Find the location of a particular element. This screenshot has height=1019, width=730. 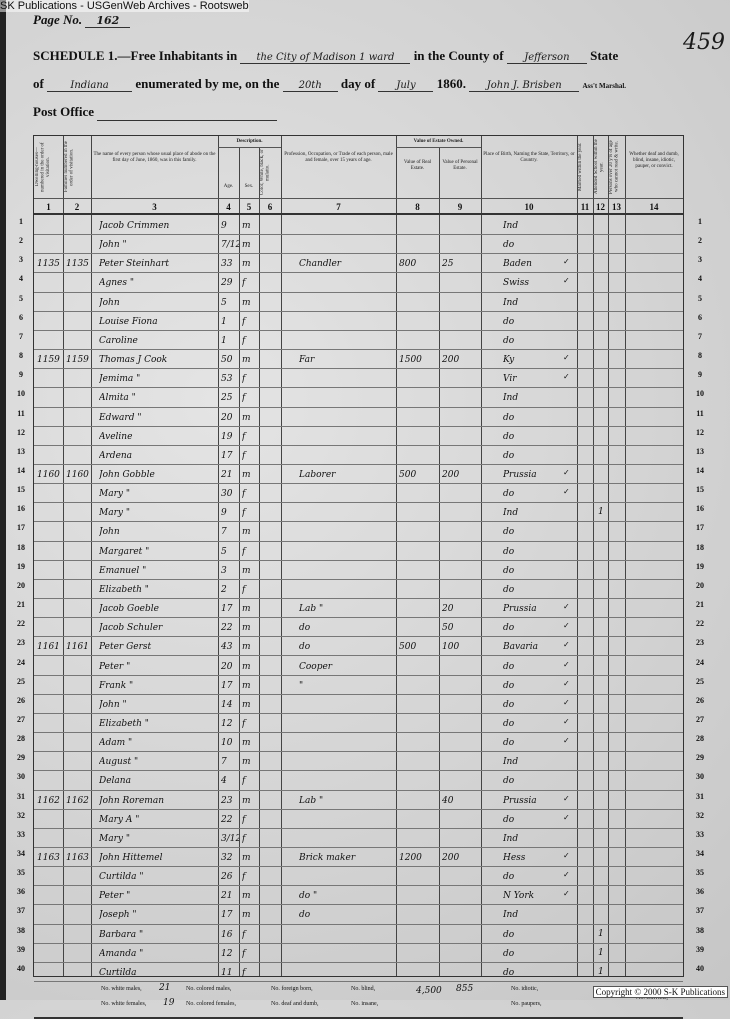

row-number-right: 37 is located at coordinates (700, 911).